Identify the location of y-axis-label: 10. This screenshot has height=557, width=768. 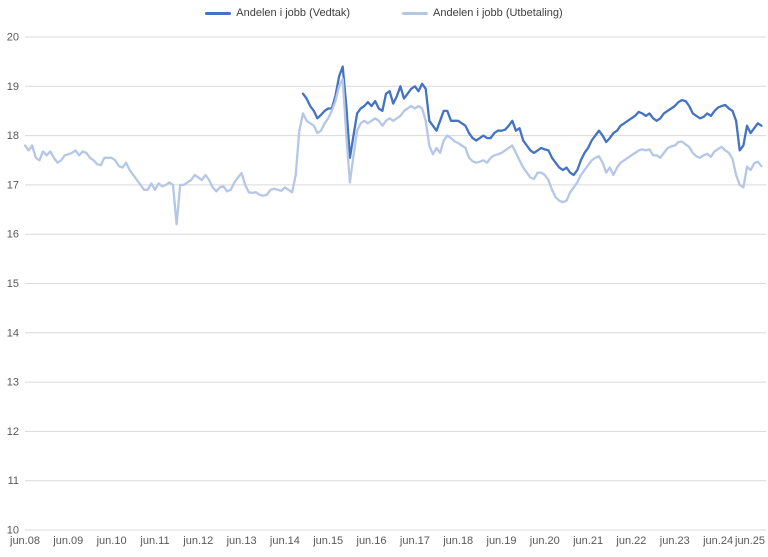
(13, 531).